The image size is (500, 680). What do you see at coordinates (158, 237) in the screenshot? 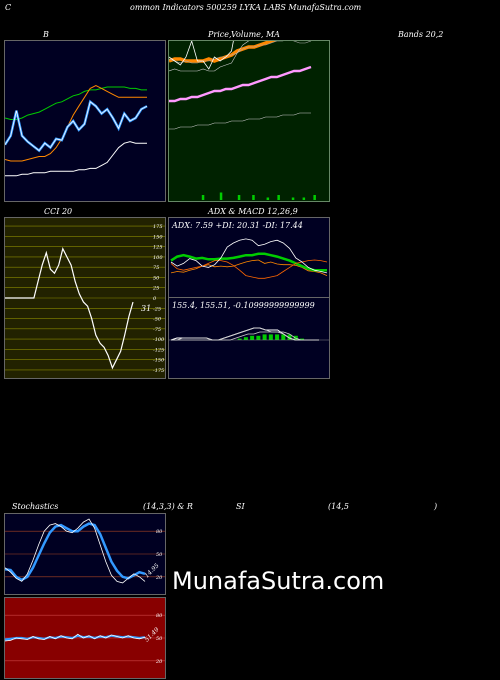
I see `cci-tick-label: 150` at bounding box center [158, 237].